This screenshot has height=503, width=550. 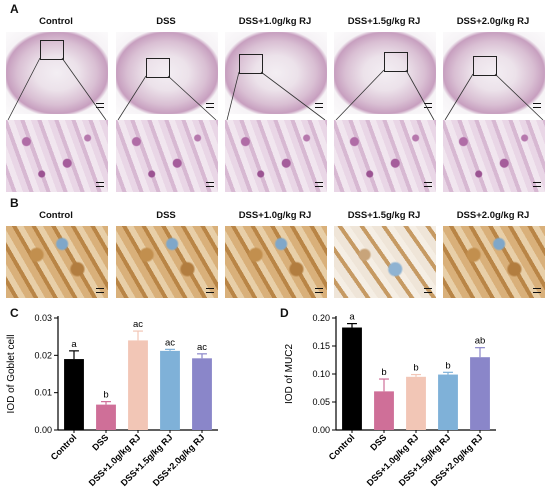 I want to click on column-label-control-b: Control, so click(x=56, y=215).